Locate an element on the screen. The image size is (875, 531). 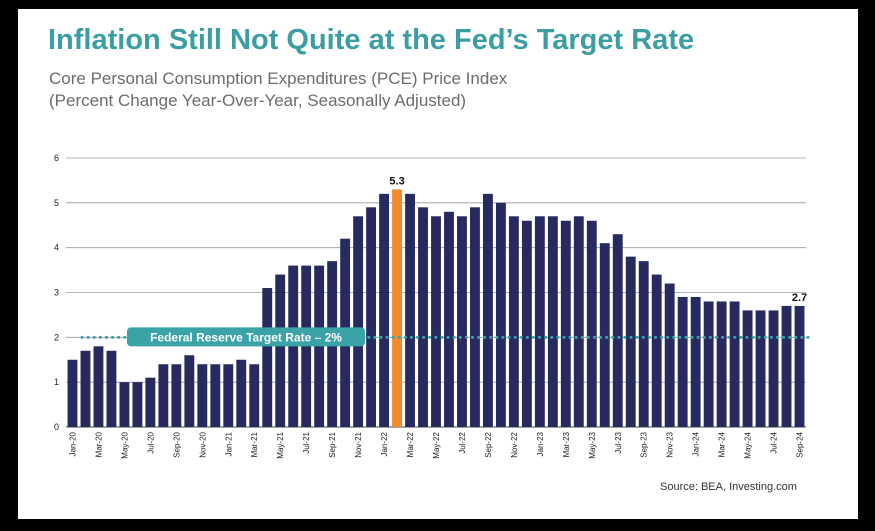
y-tick-label: 1 is located at coordinates (56, 382).